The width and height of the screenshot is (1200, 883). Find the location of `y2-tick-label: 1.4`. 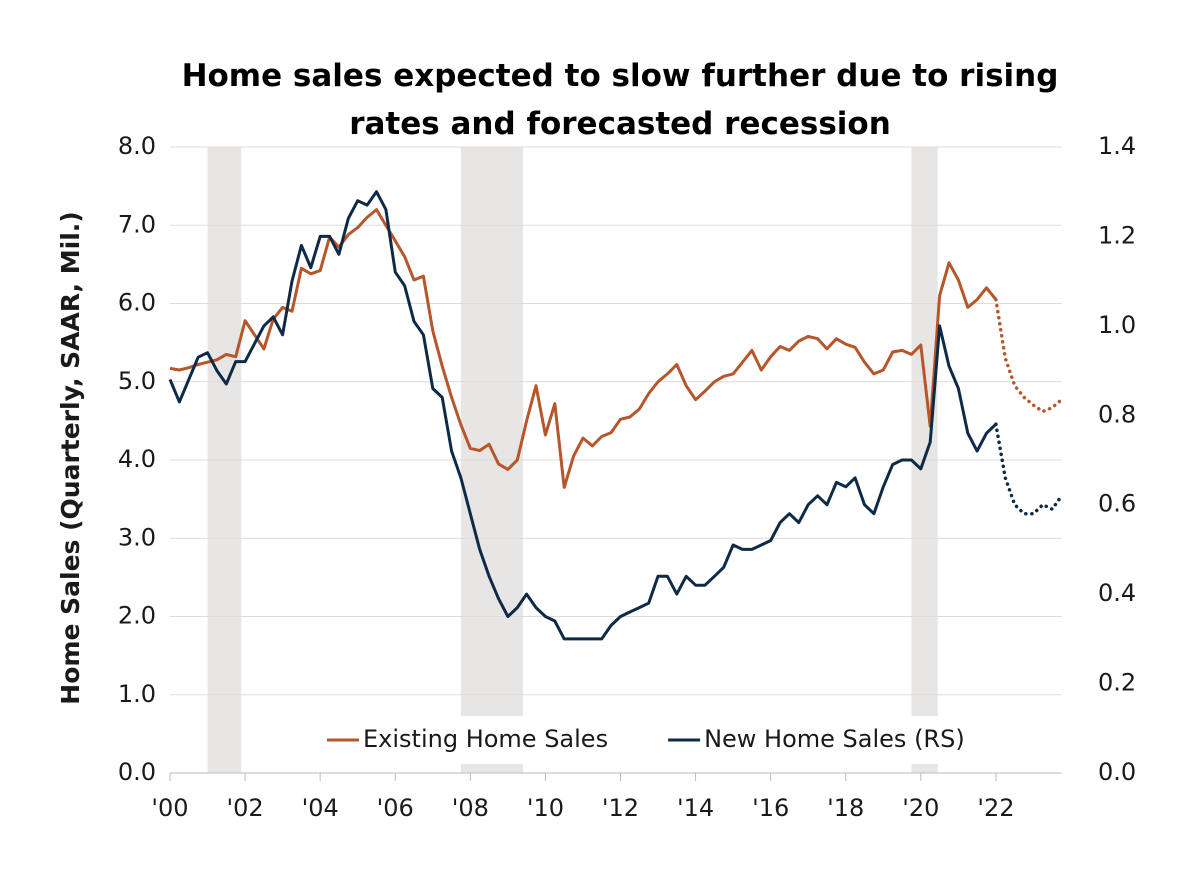

y2-tick-label: 1.4 is located at coordinates (1117, 146).